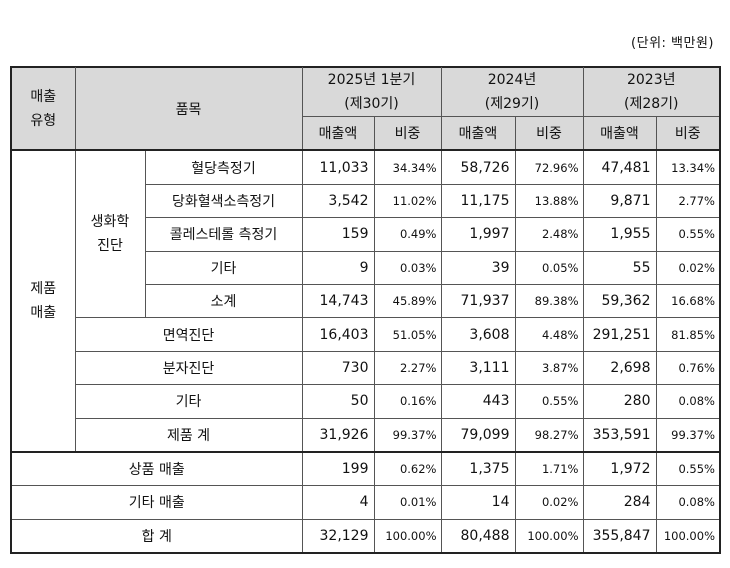 The width and height of the screenshot is (730, 568). Describe the element at coordinates (478, 301) in the screenshot. I see `cell-sales: 71,937` at that location.